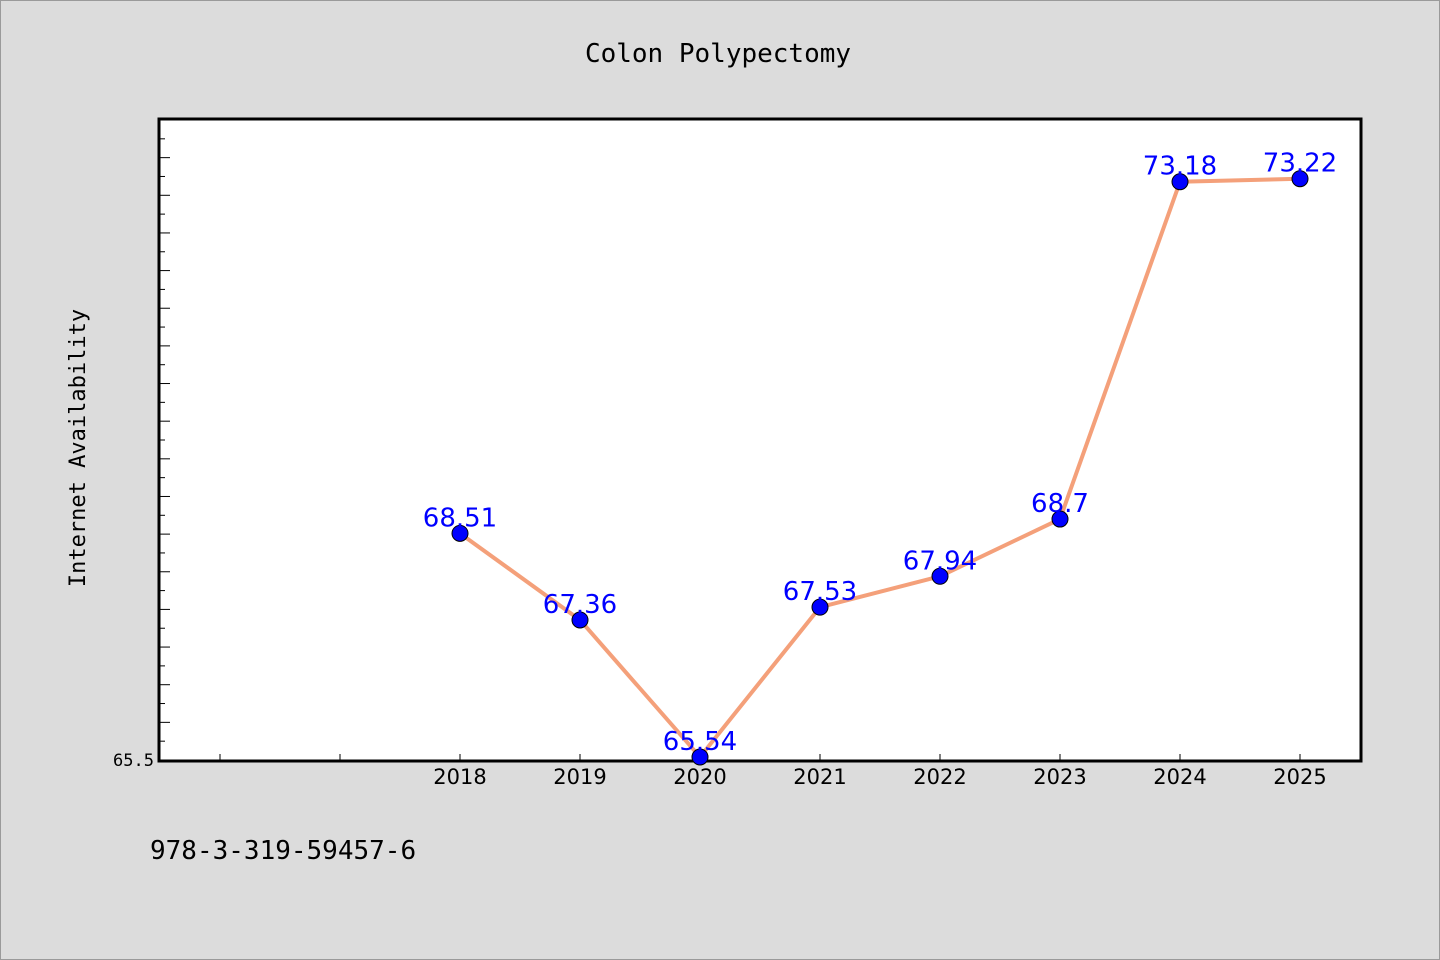 The image size is (1440, 960). I want to click on y-tick-label: 65.5, so click(133, 761).